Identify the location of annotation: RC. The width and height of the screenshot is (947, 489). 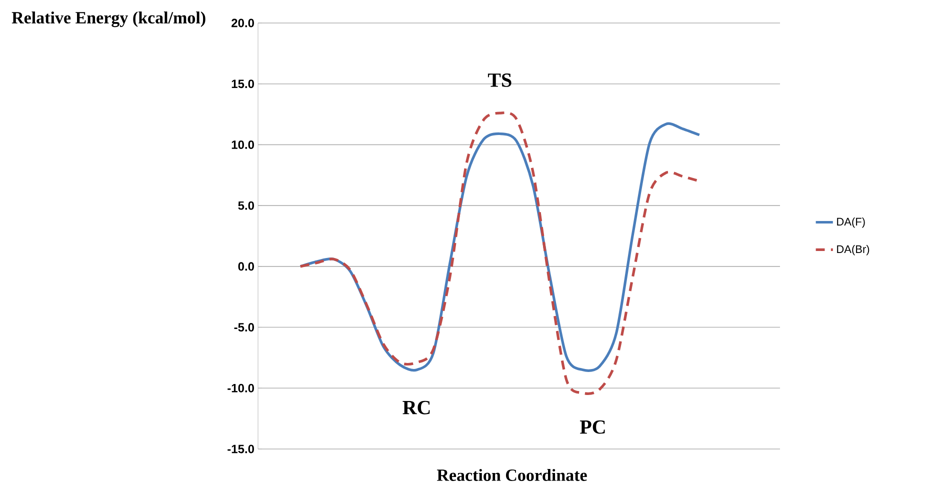
(416, 407).